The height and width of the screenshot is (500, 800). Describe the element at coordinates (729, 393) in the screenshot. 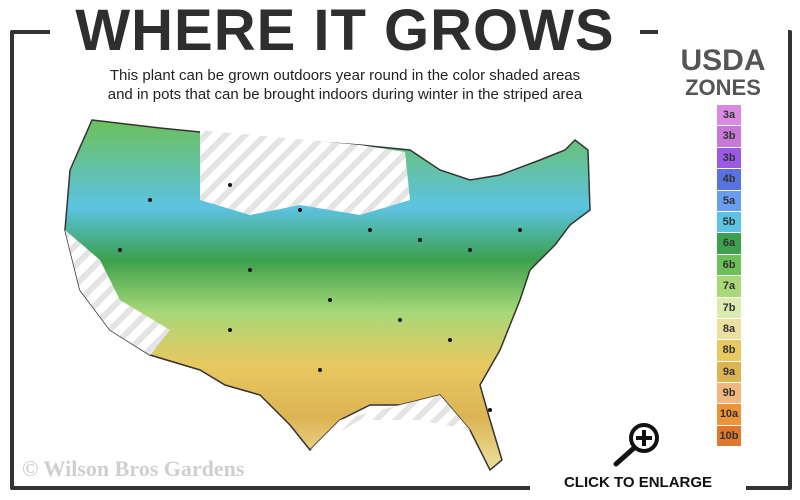

I see `legend-swatch-9b: 9b` at that location.